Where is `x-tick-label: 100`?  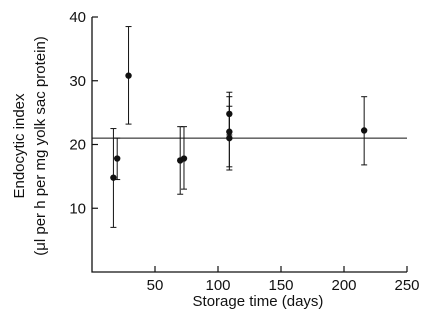 x-tick-label: 100 is located at coordinates (217, 285).